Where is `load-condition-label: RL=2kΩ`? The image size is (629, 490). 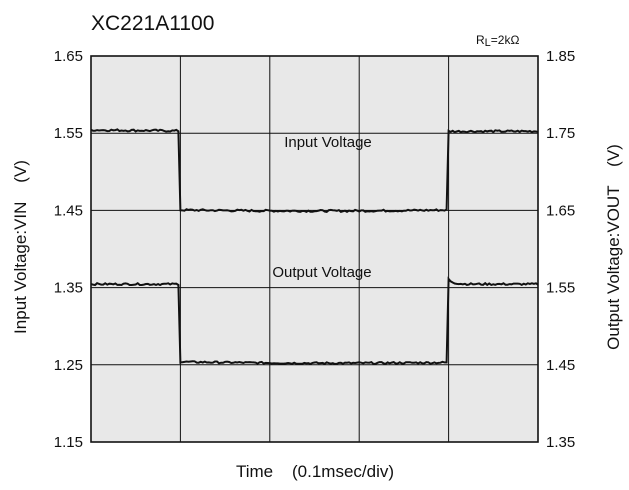 load-condition-label: RL=2kΩ is located at coordinates (497, 41).